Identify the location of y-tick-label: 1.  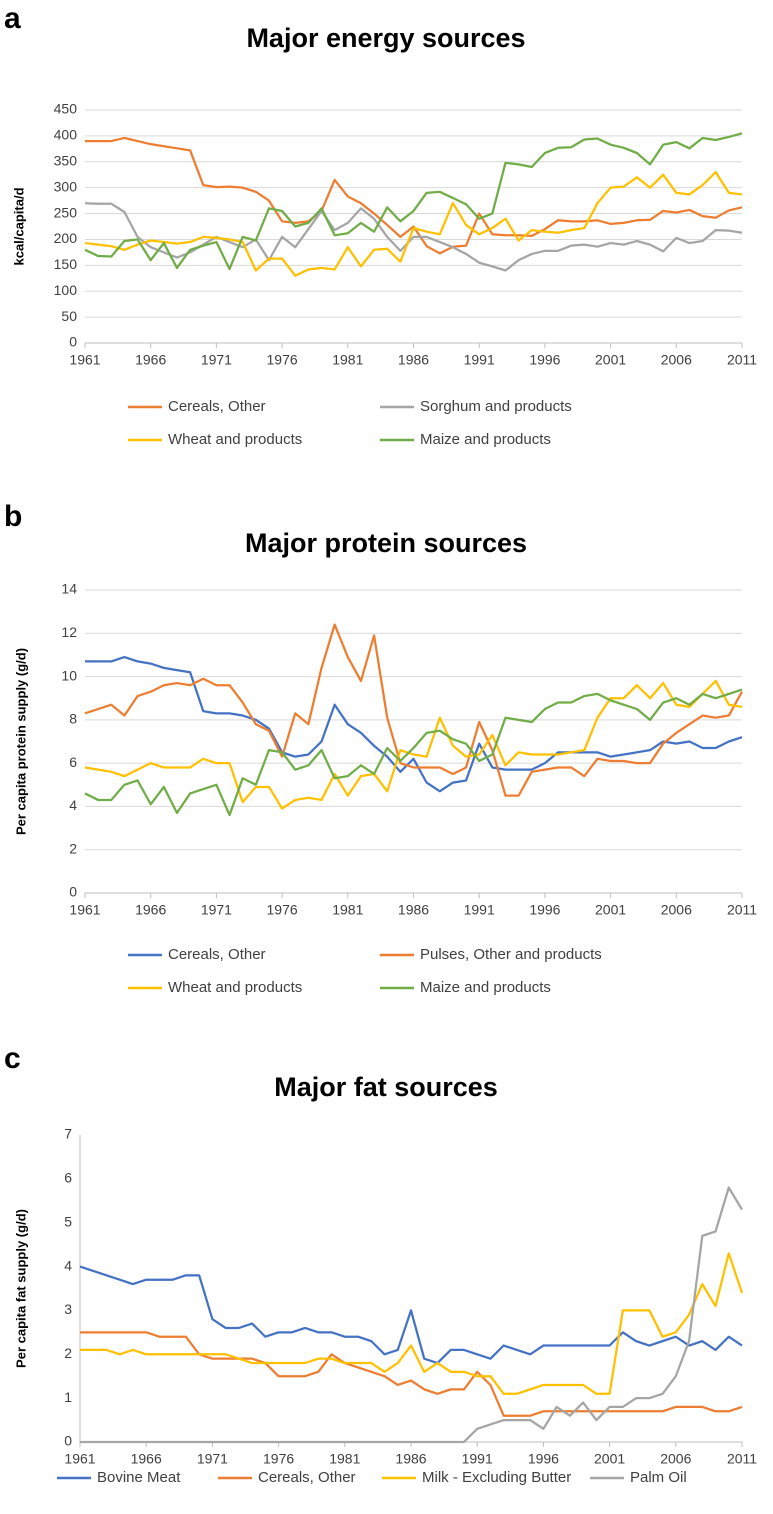
(68, 1397).